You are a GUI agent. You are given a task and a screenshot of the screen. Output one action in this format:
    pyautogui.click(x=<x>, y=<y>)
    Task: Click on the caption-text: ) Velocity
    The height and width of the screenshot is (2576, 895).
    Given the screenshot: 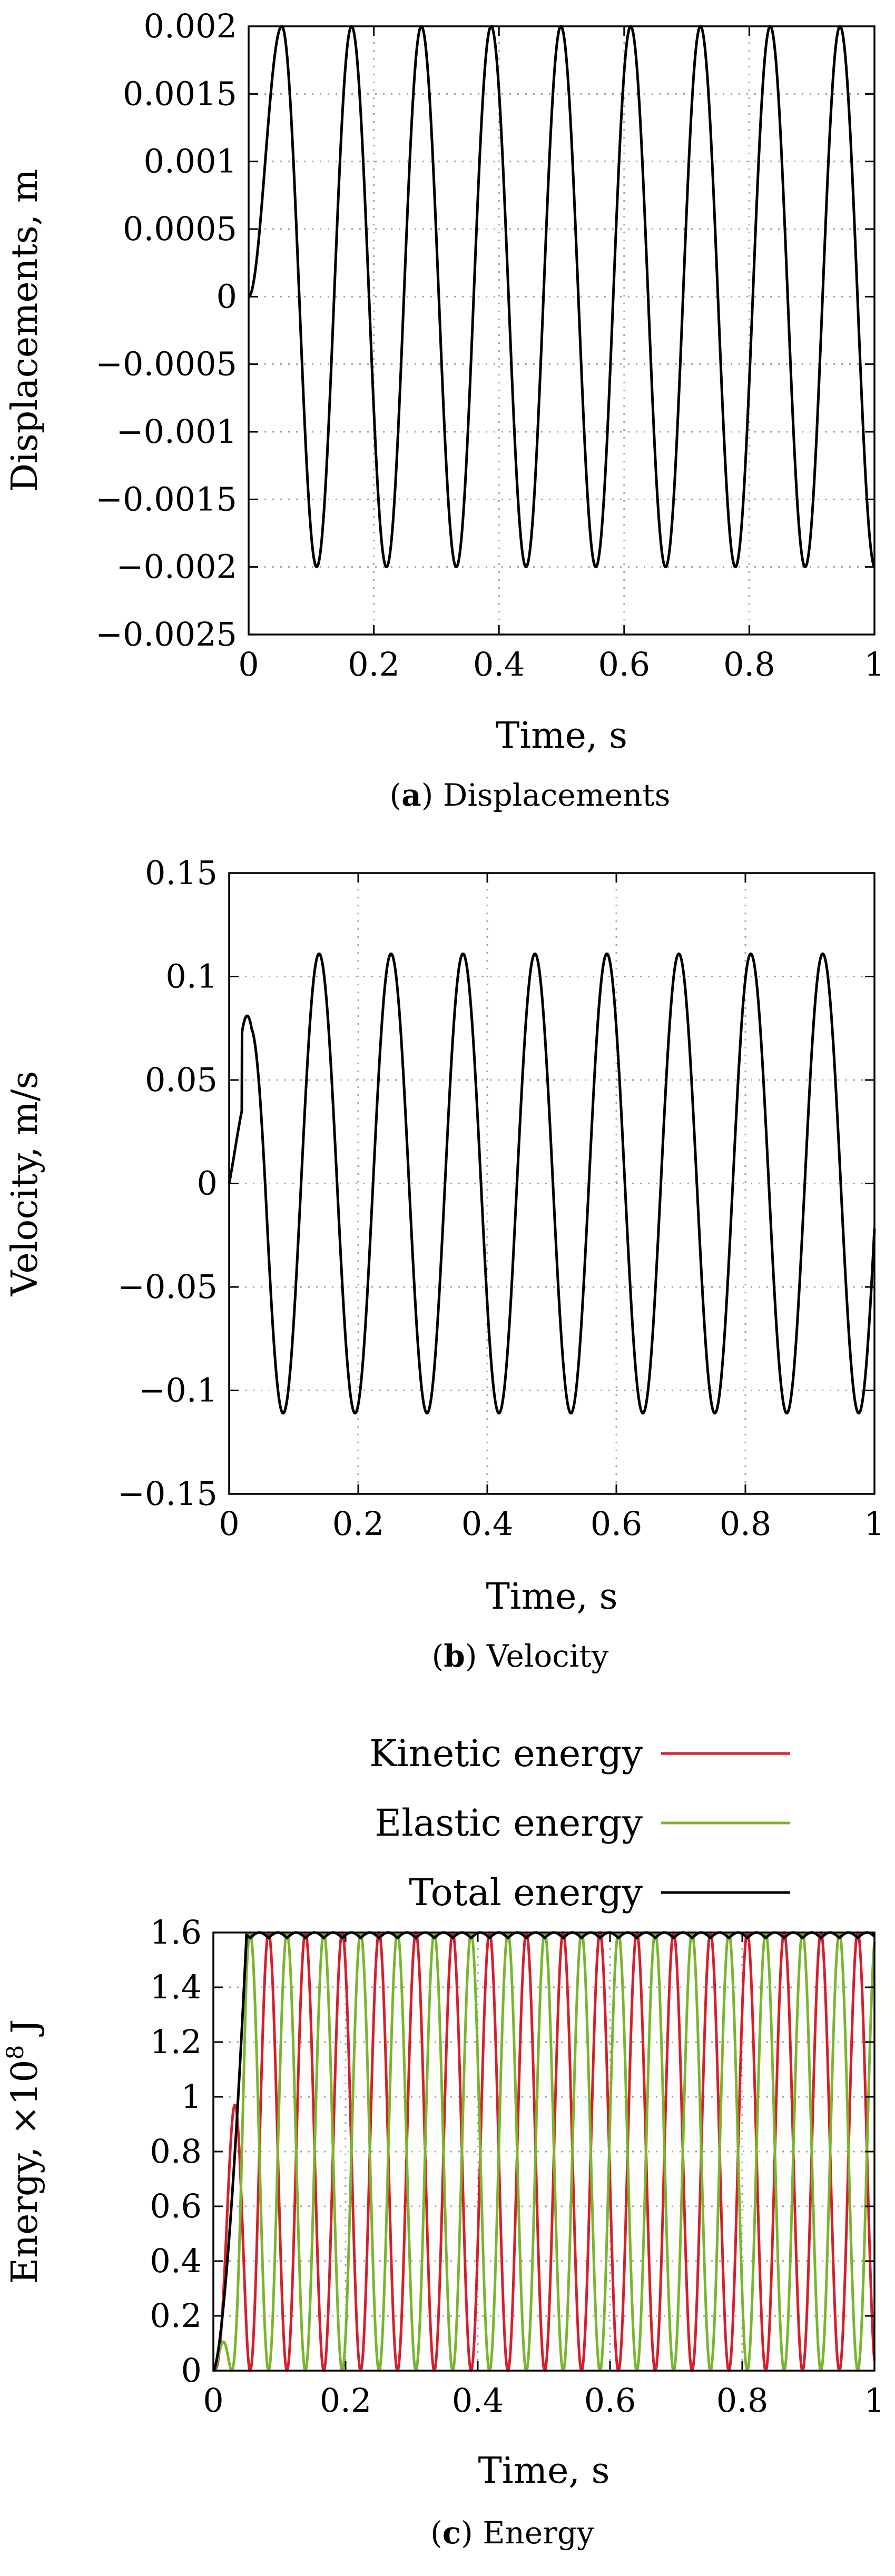 What is the action you would take?
    pyautogui.click(x=537, y=1656)
    